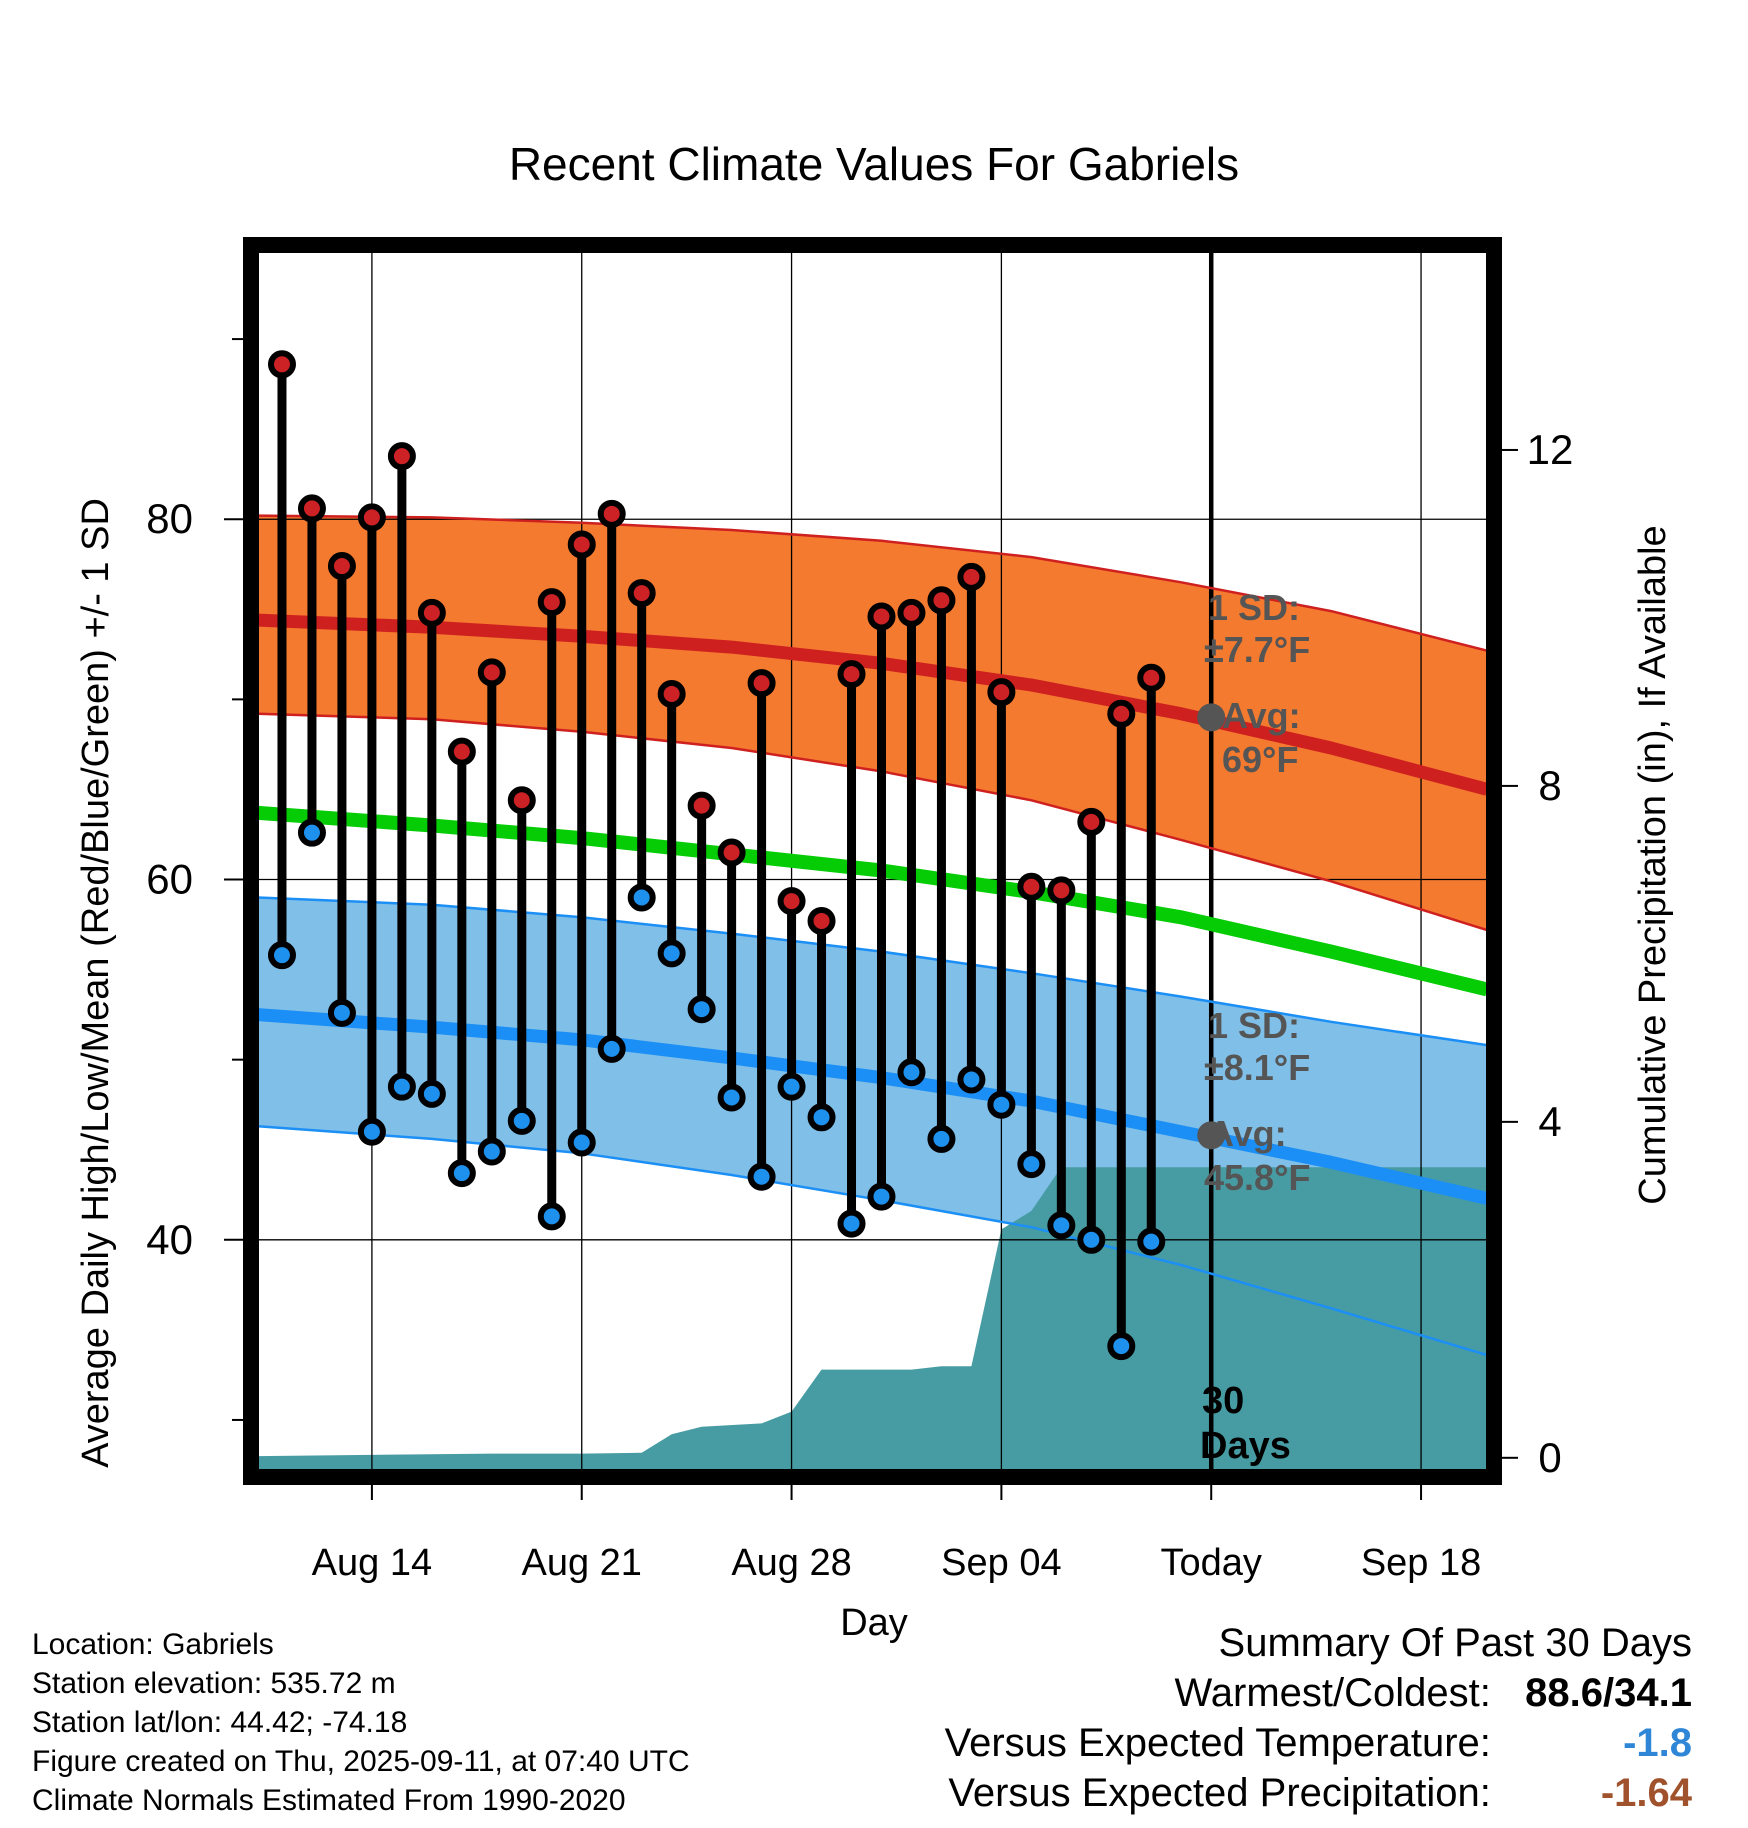 The image size is (1748, 1828). Describe the element at coordinates (153, 1644) in the screenshot. I see `location-text: Location: Gabriels` at that location.